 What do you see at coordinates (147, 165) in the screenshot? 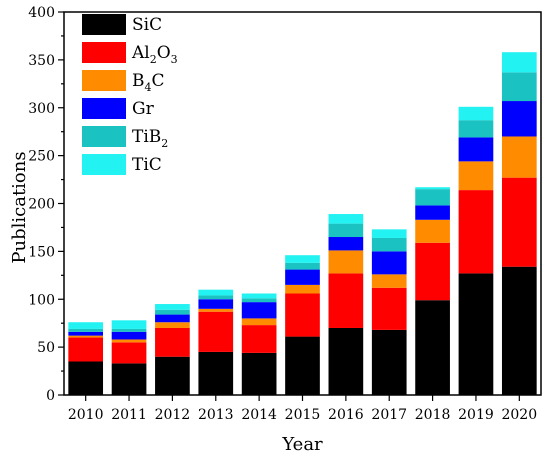
I see `legend-label-5: TiC` at bounding box center [147, 165].